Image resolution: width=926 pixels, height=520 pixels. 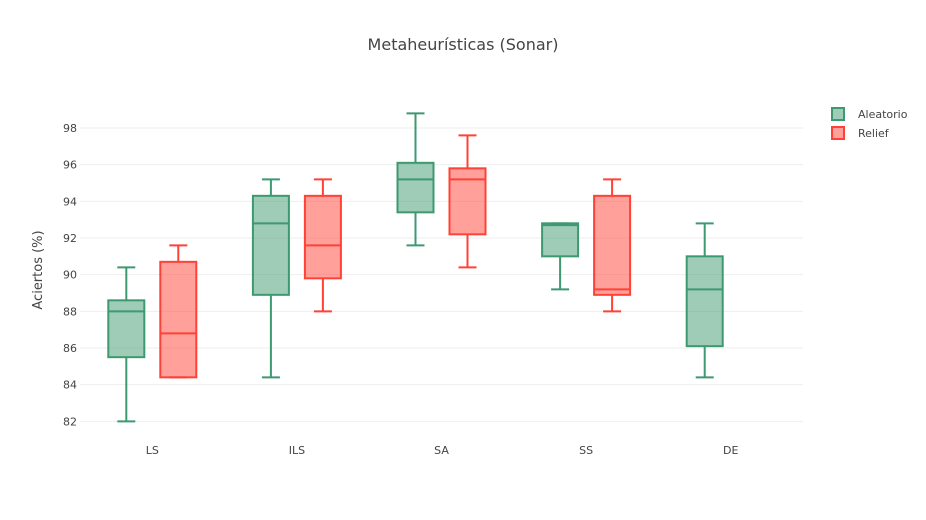 What do you see at coordinates (70, 238) in the screenshot?
I see `y-tick-label: 92` at bounding box center [70, 238].